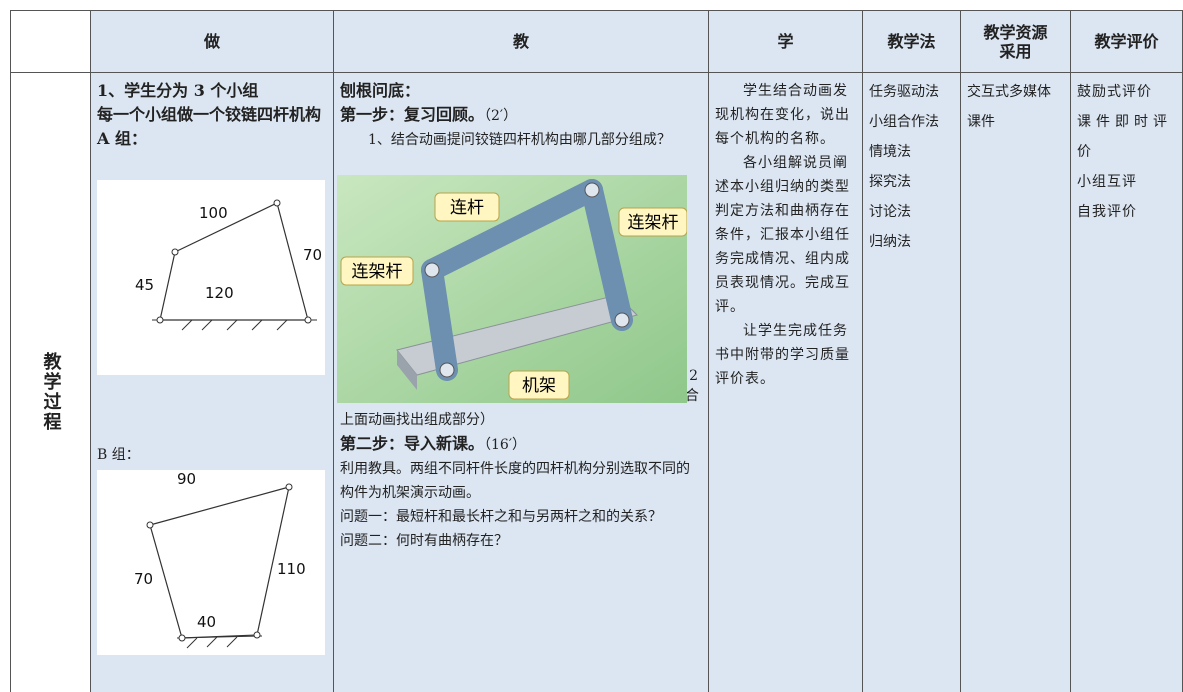 The height and width of the screenshot is (692, 1183). I want to click on step-time: （16′）, so click(505, 445).